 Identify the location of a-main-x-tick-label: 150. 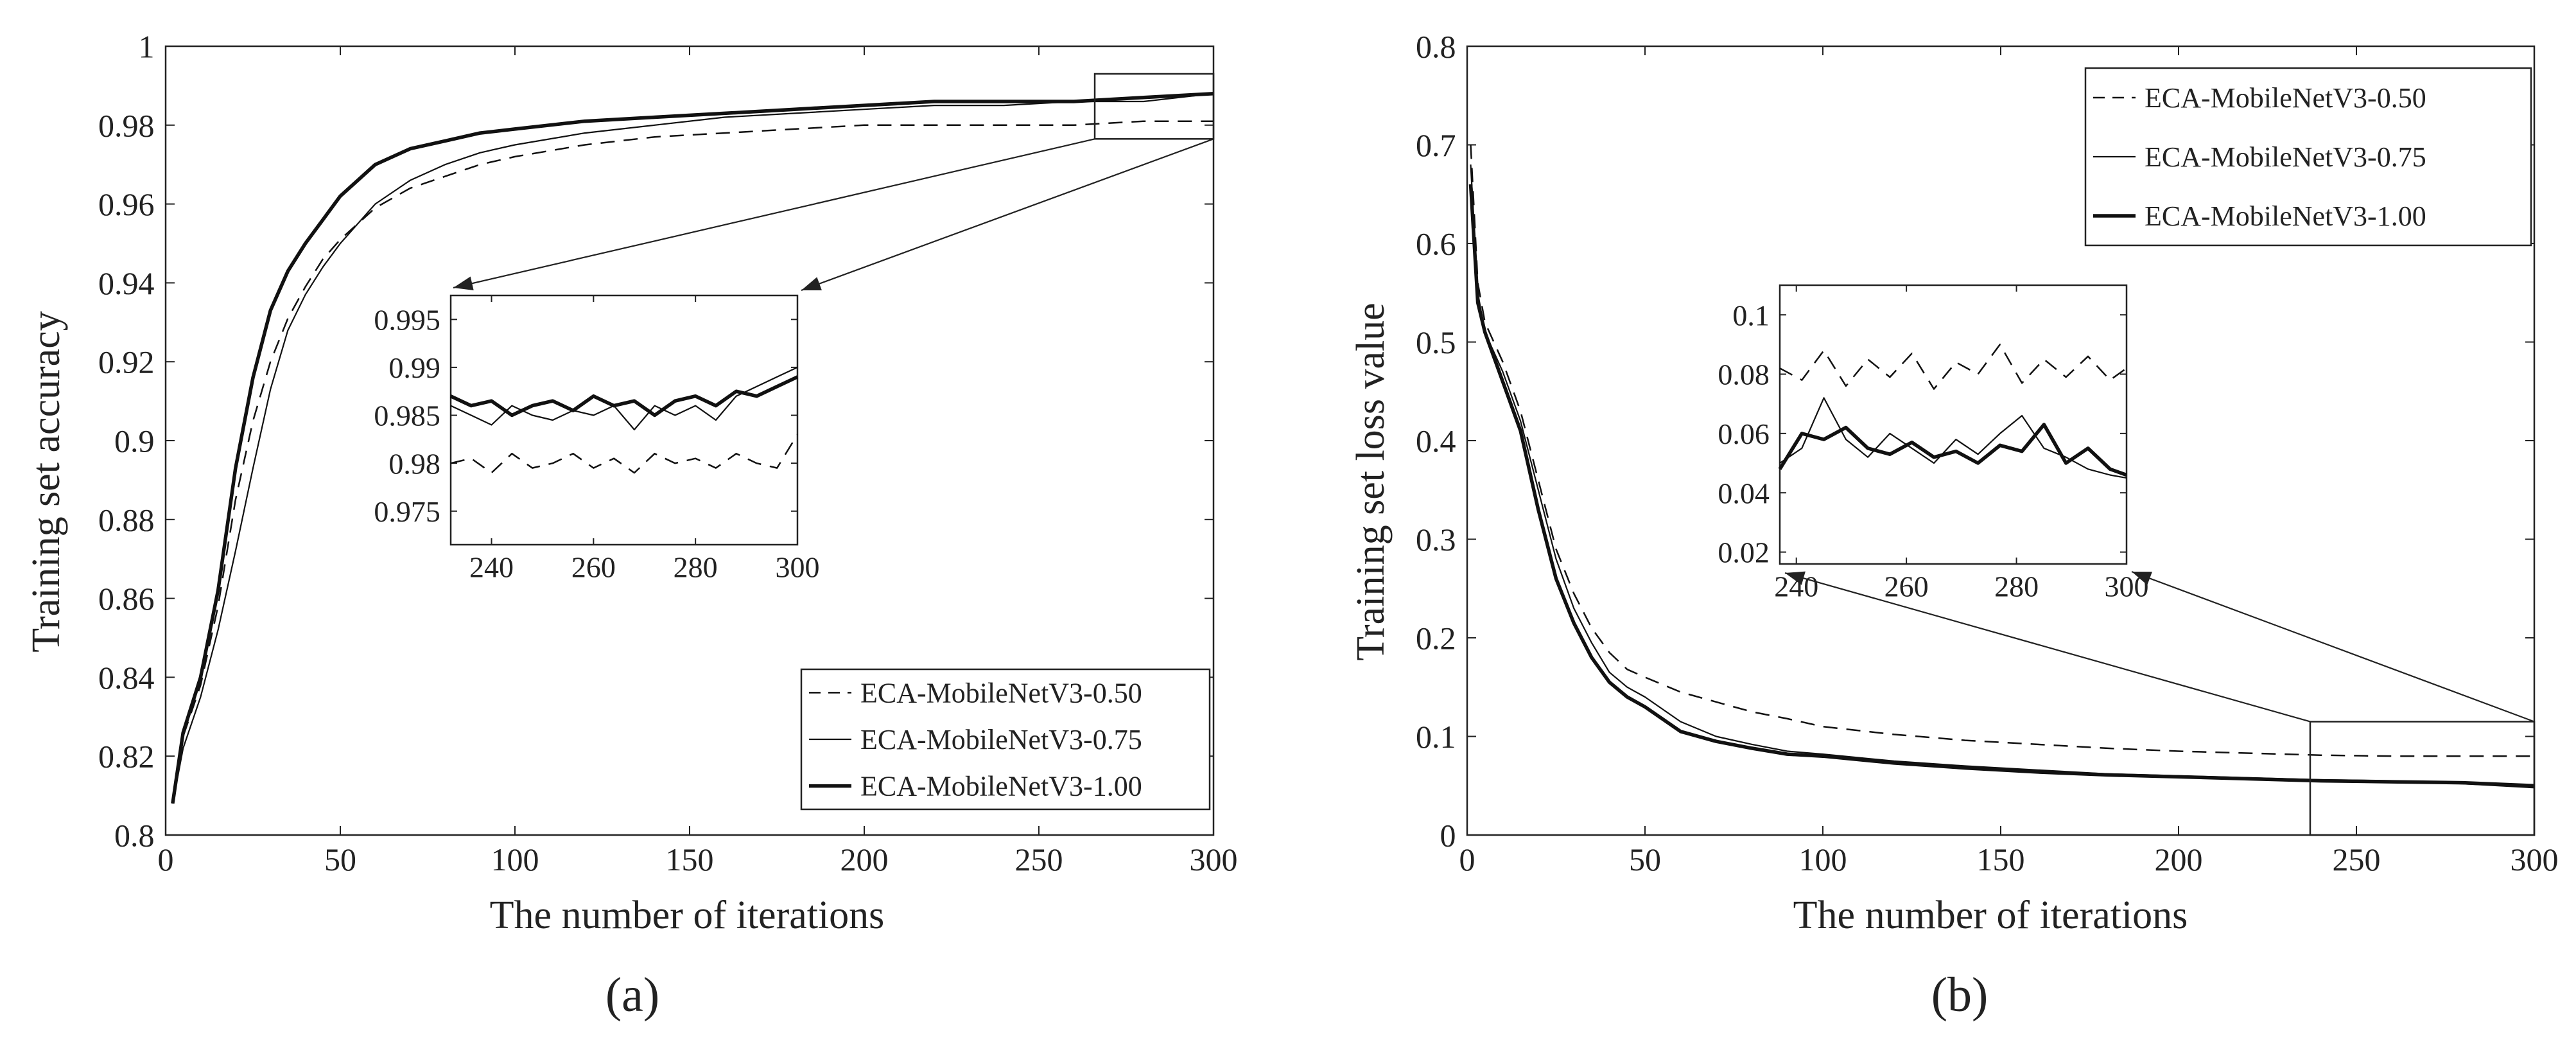
(690, 859).